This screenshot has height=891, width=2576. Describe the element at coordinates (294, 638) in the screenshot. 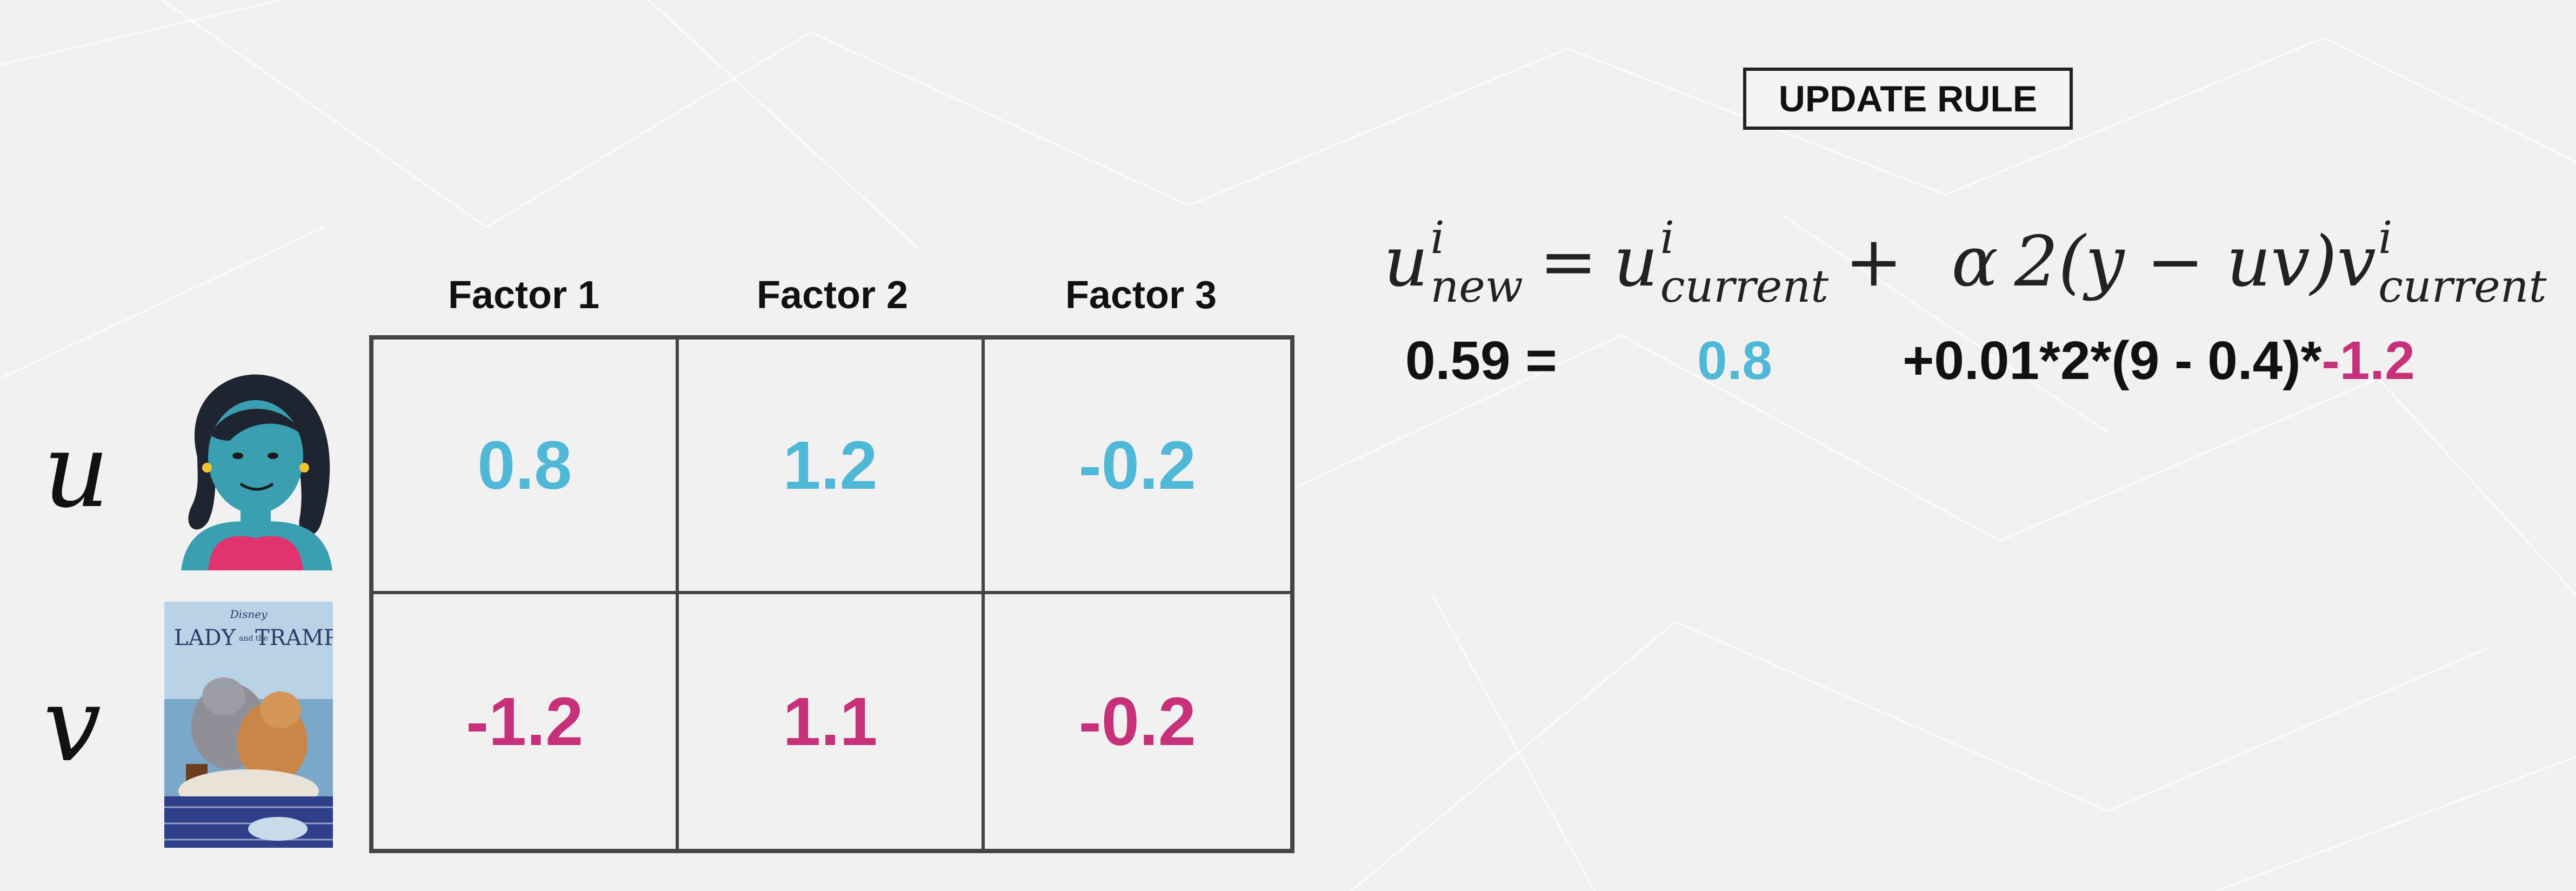

I see `svg-text: TRAMP` at that location.